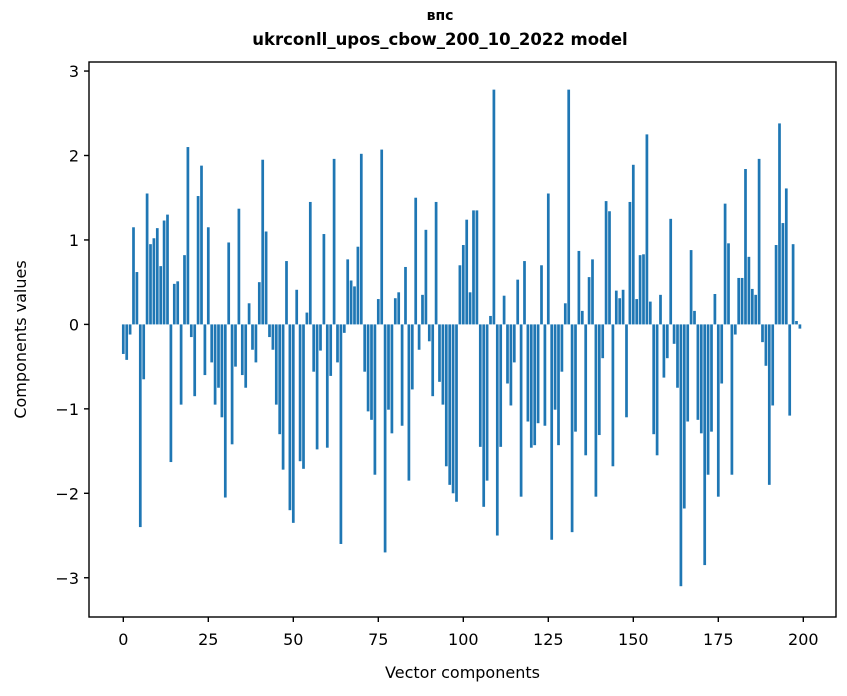  What do you see at coordinates (67, 409) in the screenshot?
I see `y-tick-label: −1` at bounding box center [67, 409].